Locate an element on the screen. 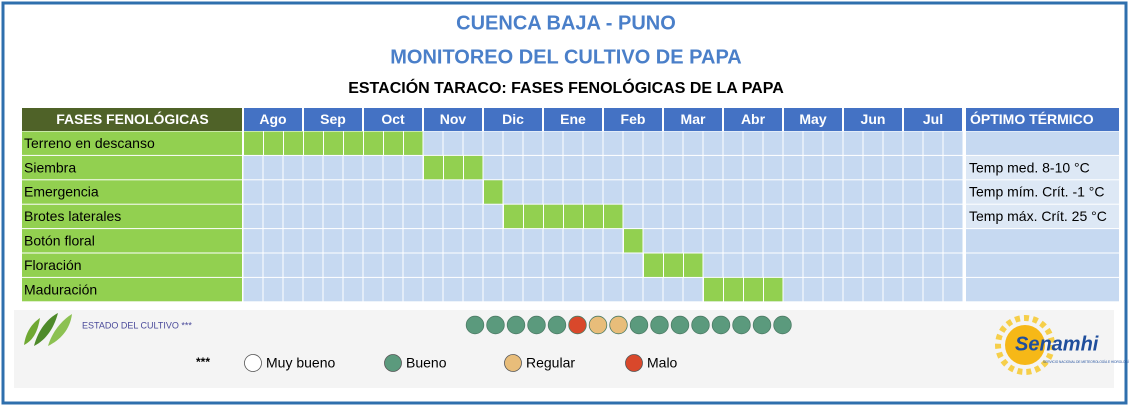  optimum-text: Temp mím. Crít. -1 °C is located at coordinates (1037, 192).